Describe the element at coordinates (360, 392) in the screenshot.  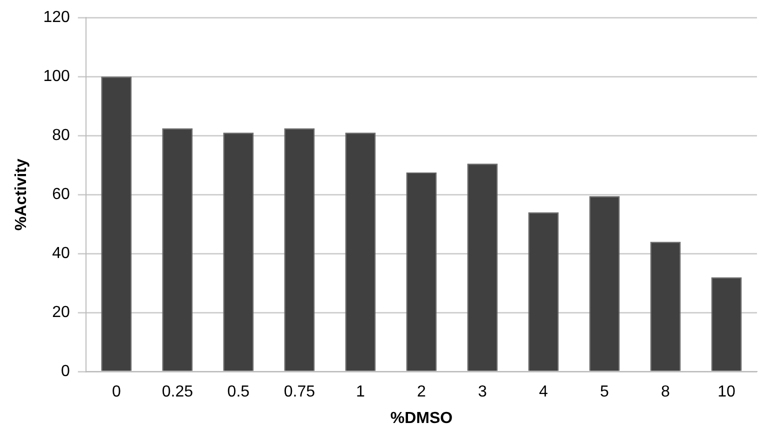
I see `x-tick-label: 1` at that location.